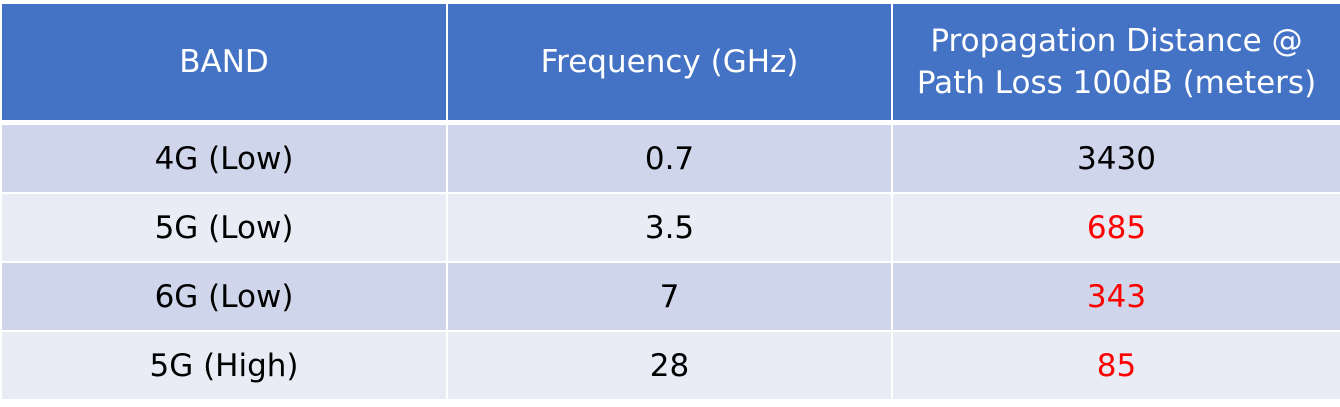 This screenshot has width=1340, height=407. I want to click on cell-frequency: 3.5, so click(669, 227).